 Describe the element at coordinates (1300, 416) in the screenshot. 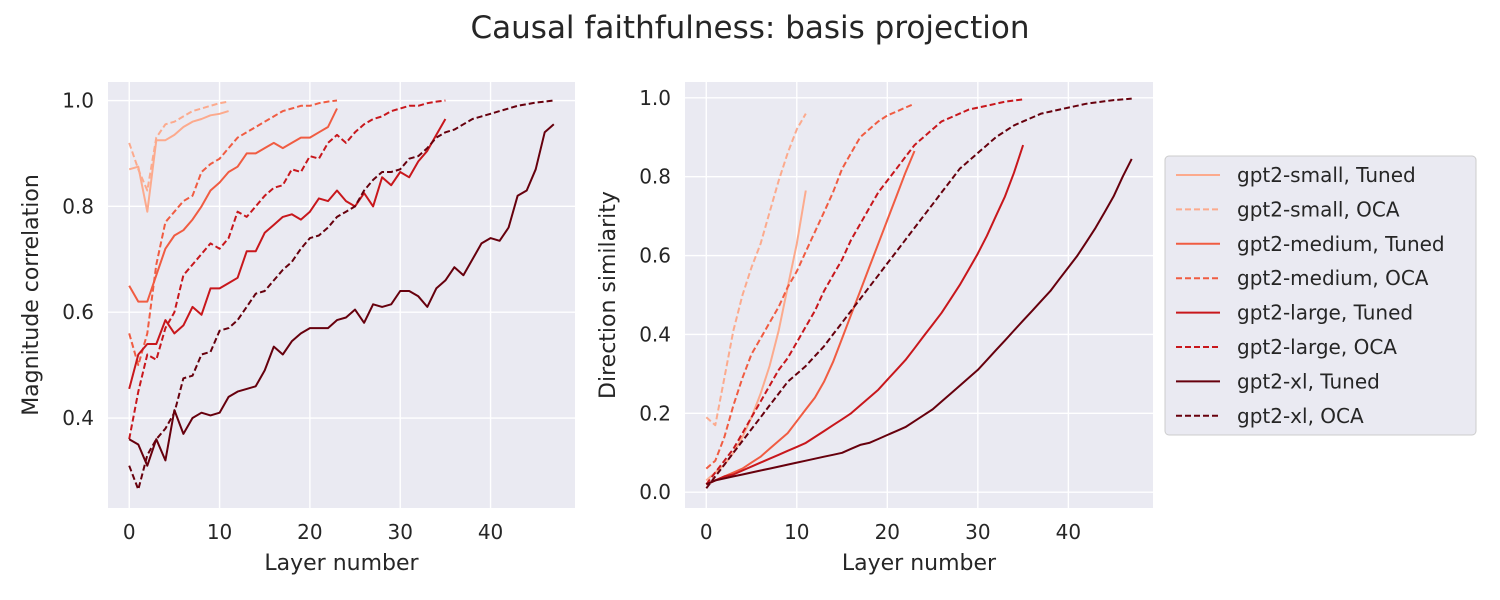

I see `legend-label-gpt2-xl-oca: gpt2-xl, OCA` at that location.